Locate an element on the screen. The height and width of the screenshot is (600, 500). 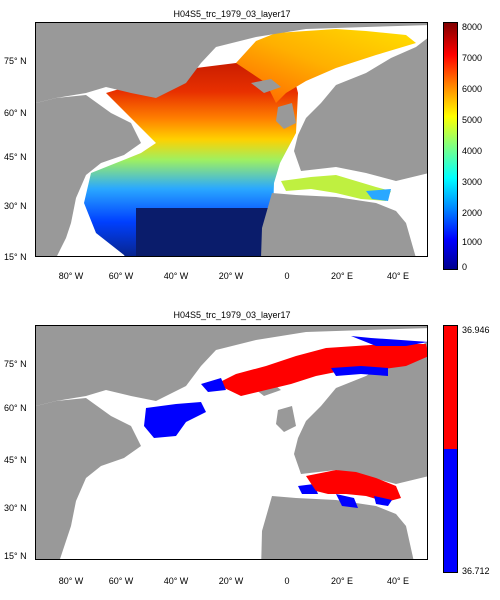
land-iceland is located at coordinates (266, 86).